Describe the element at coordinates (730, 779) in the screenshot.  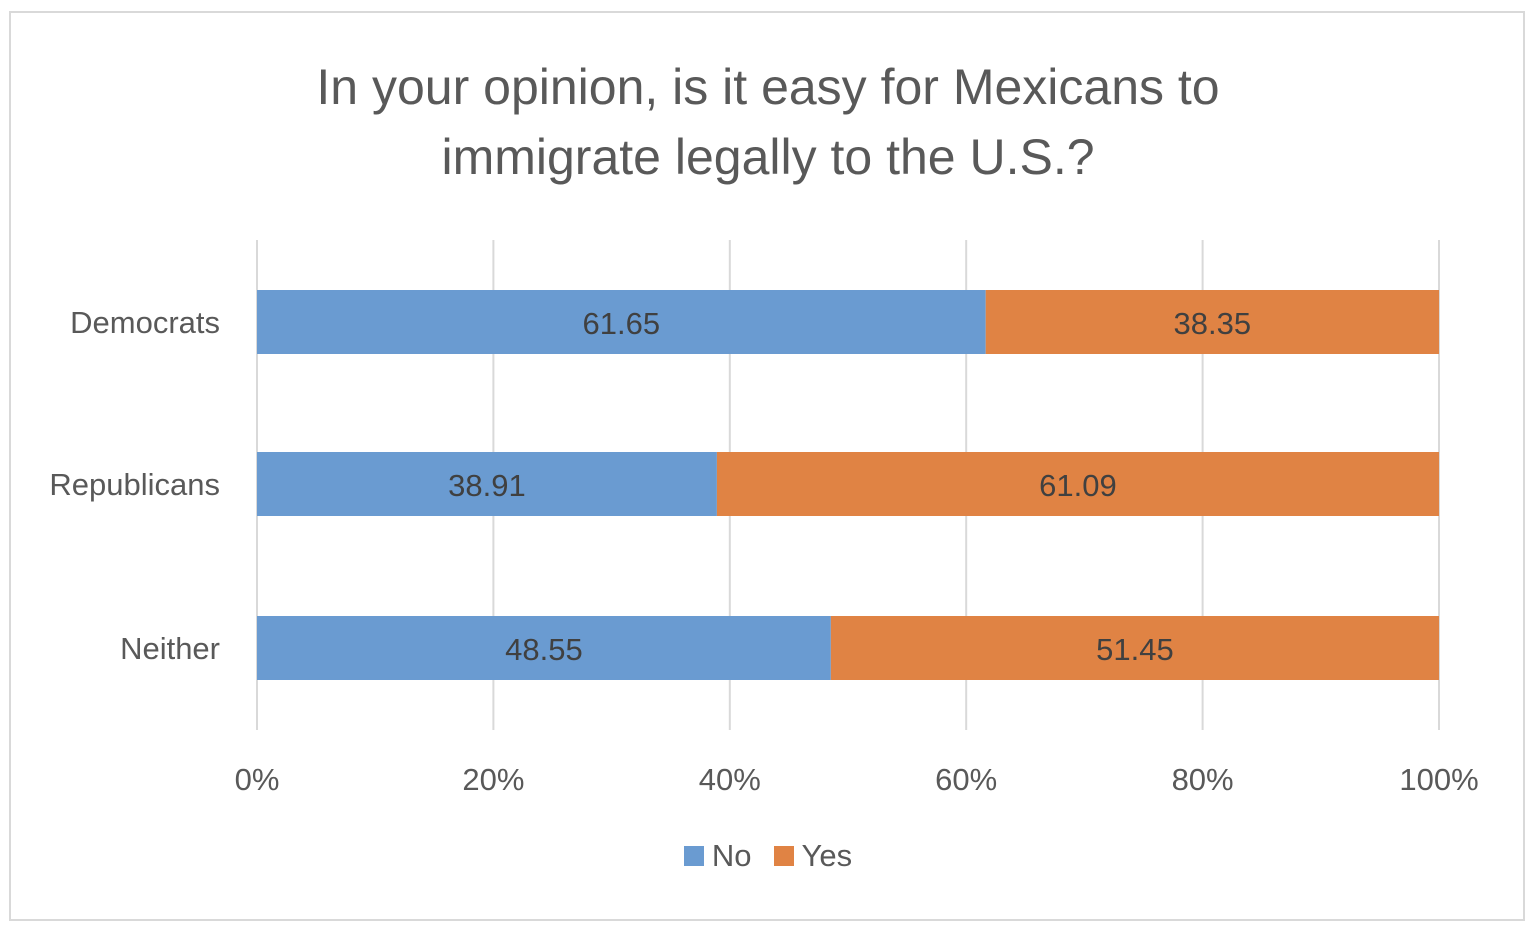
I see `x-tick-label: 40%` at that location.